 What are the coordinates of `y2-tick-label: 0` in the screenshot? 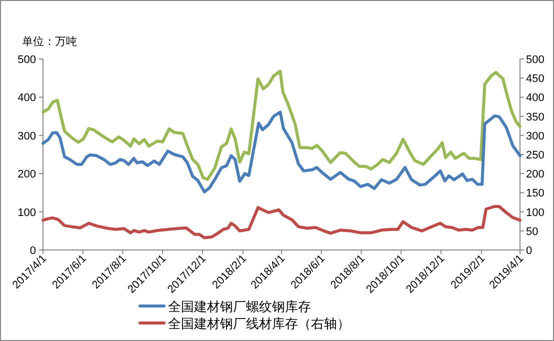 It's located at (529, 251).